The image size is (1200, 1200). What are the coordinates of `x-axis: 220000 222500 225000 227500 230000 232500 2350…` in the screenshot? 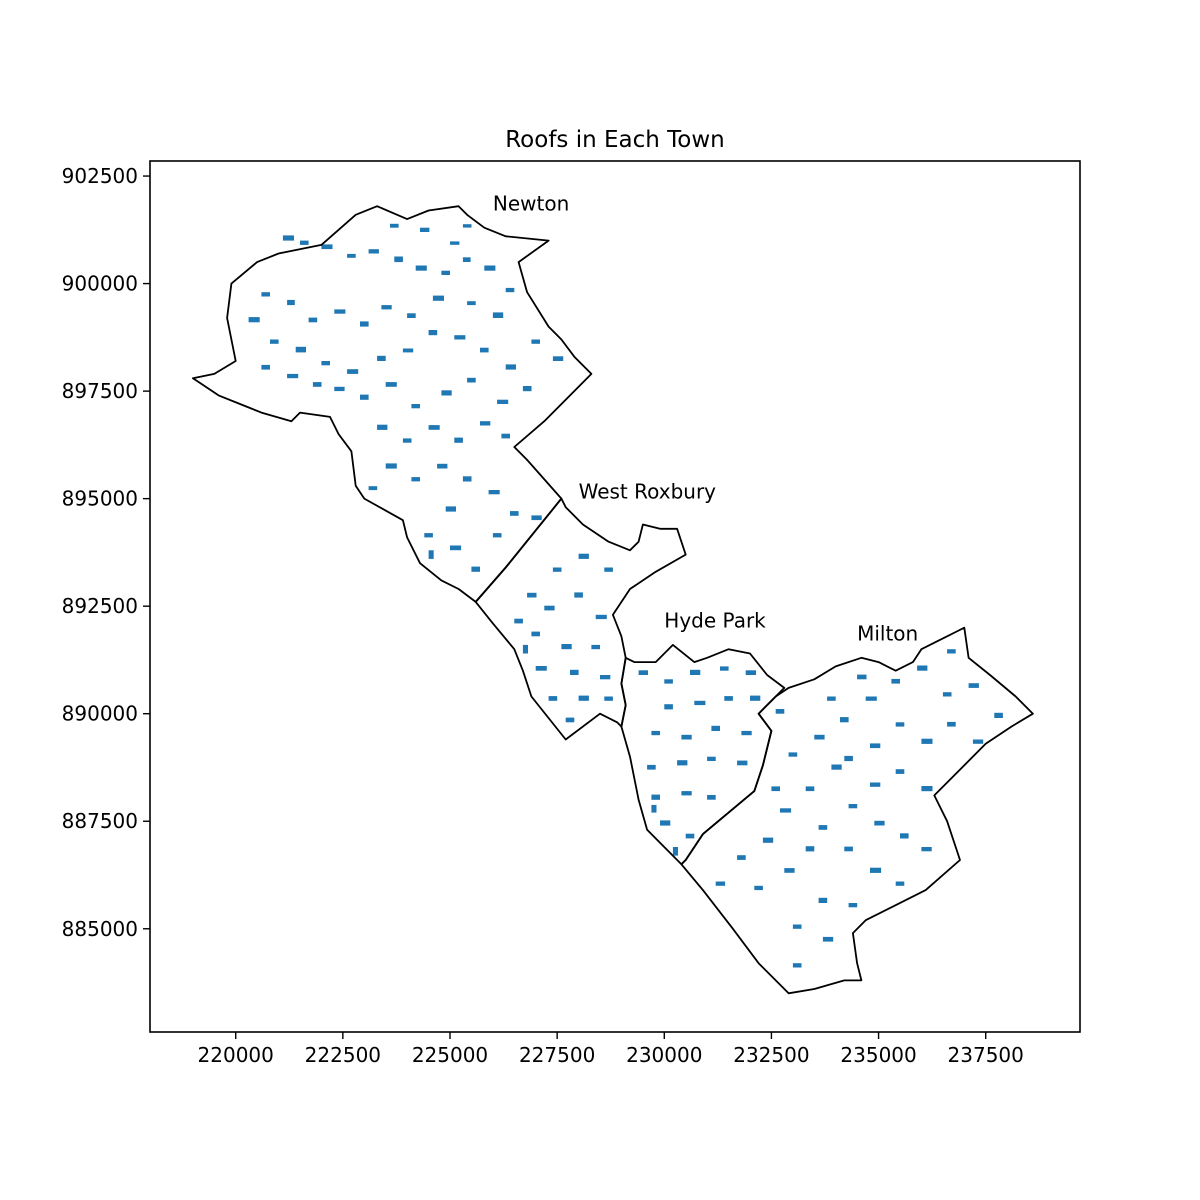 It's located at (611, 1049).